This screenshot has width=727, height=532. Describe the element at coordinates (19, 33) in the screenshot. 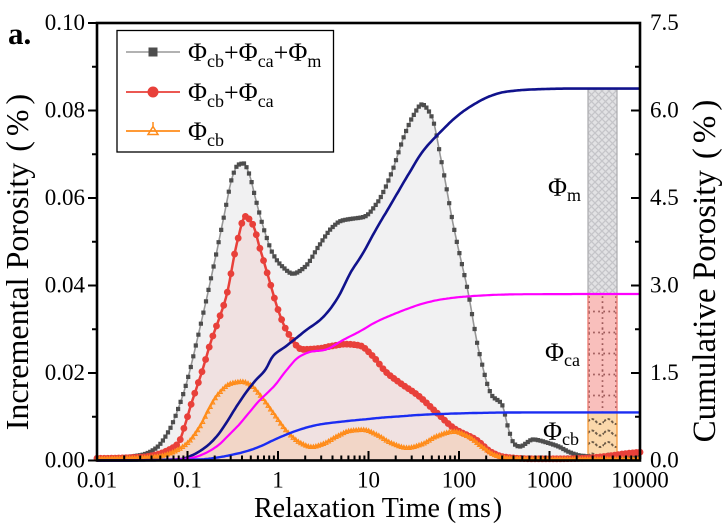

I see `svg-text: a.` at that location.